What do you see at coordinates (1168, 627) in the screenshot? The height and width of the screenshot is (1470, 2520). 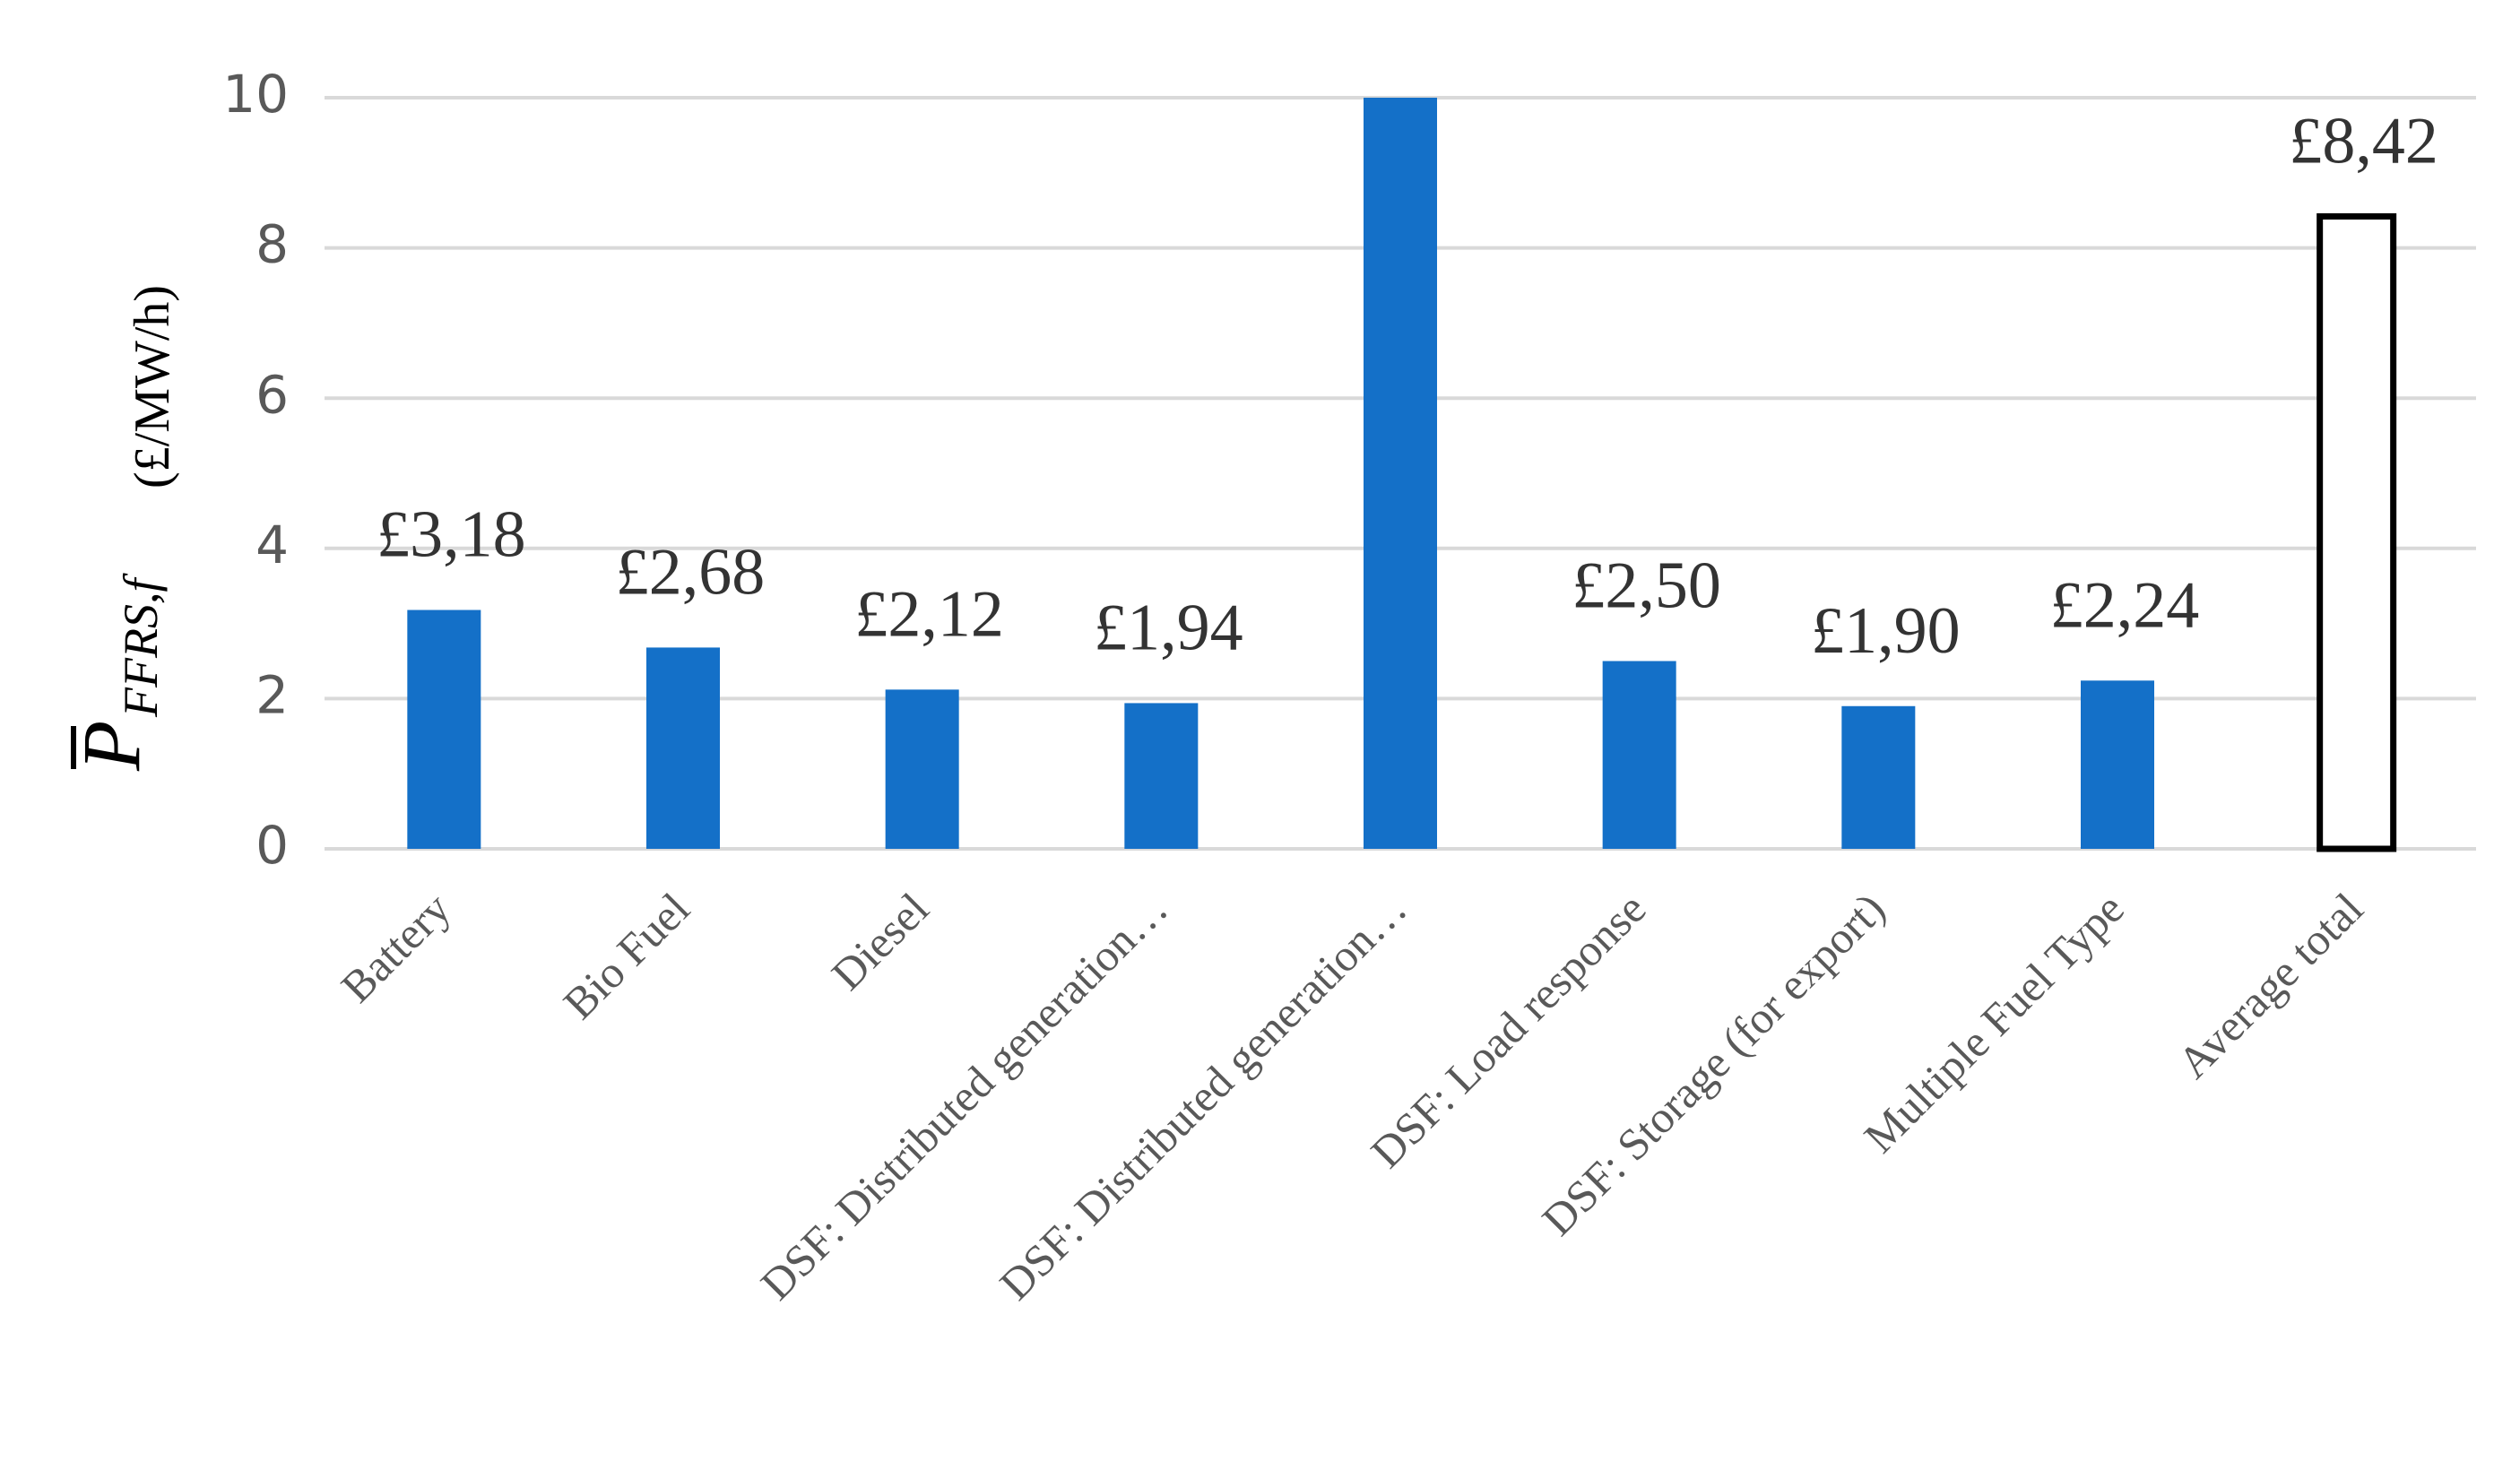 I see `value-label: £1,94` at bounding box center [1168, 627].